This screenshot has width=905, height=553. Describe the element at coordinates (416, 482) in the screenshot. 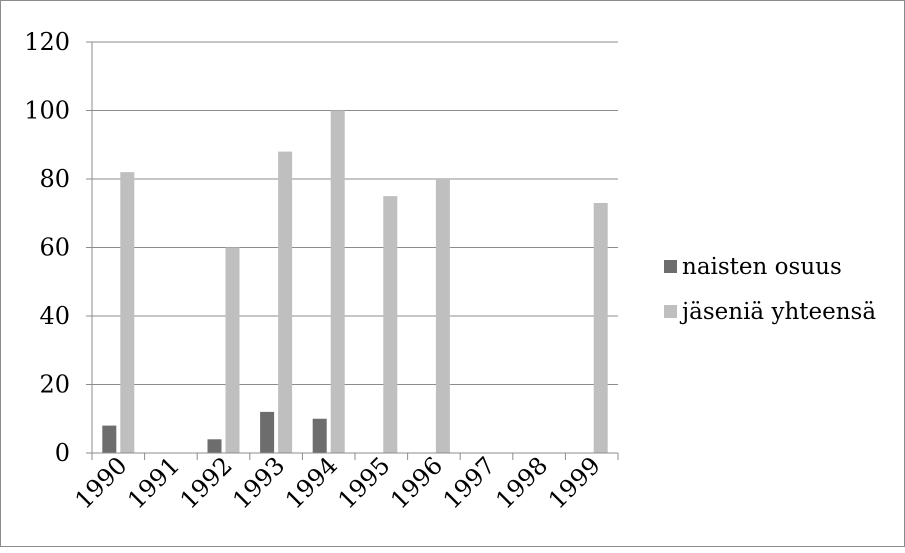

I see `x-tick-label-1996: 1996` at that location.